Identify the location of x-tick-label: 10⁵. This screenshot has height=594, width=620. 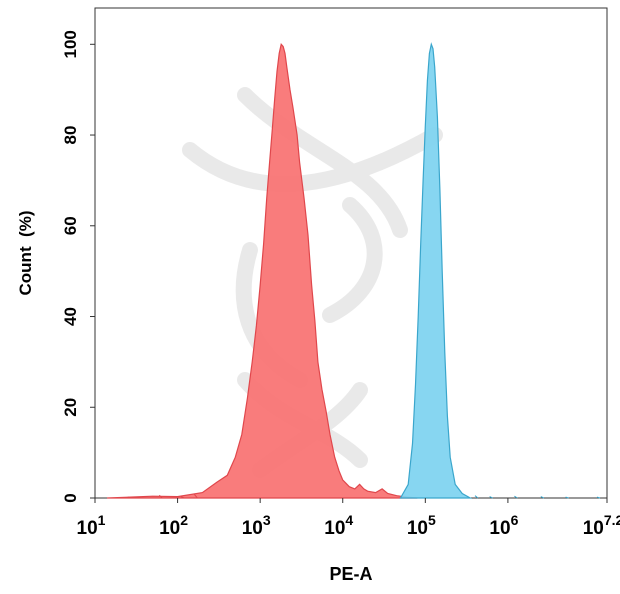
(421, 525).